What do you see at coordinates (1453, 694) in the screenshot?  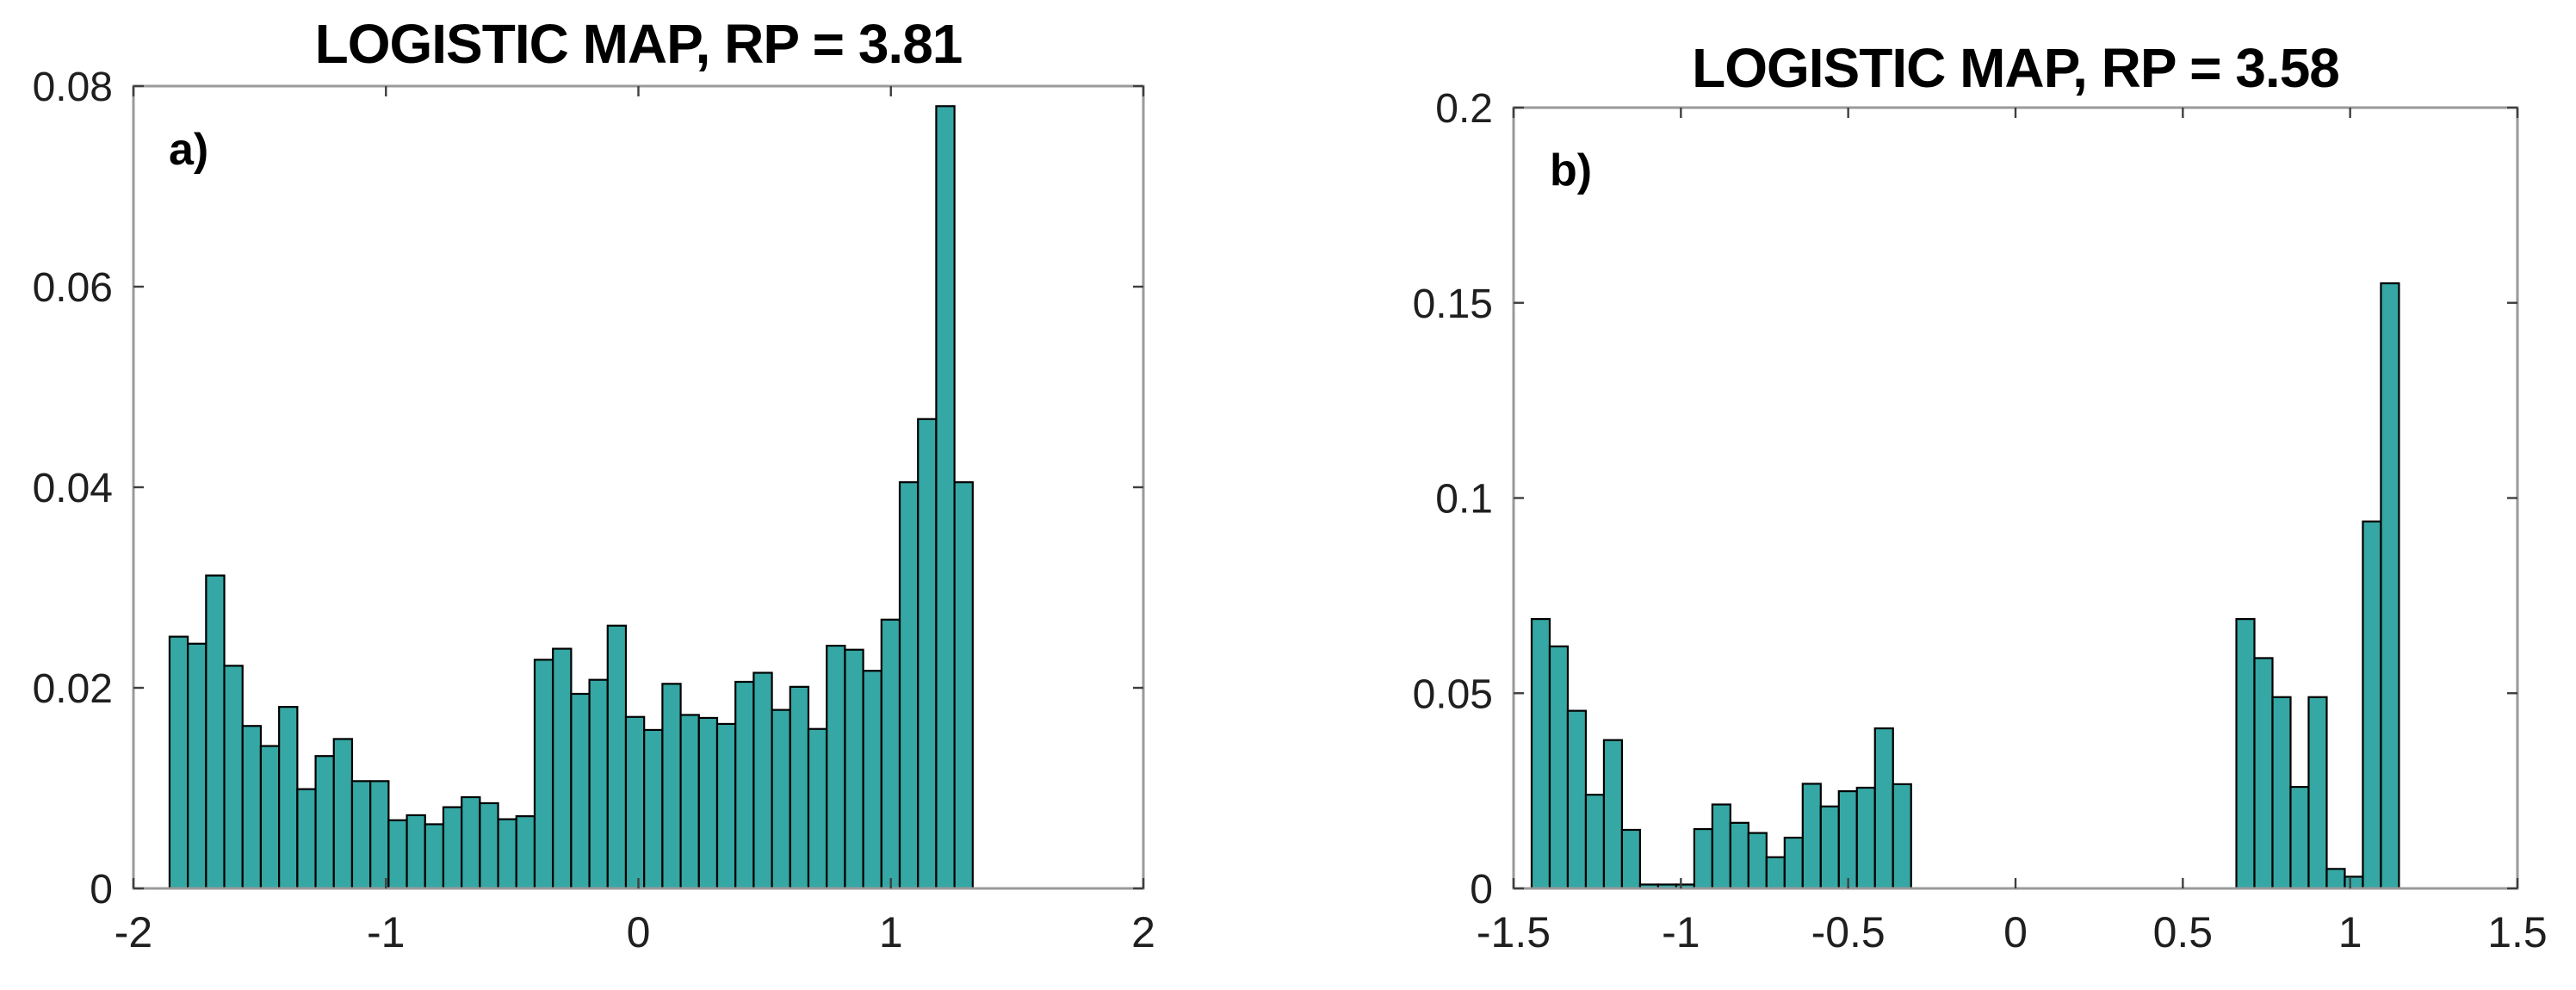 I see `y-tick-label: 0.05` at bounding box center [1453, 694].